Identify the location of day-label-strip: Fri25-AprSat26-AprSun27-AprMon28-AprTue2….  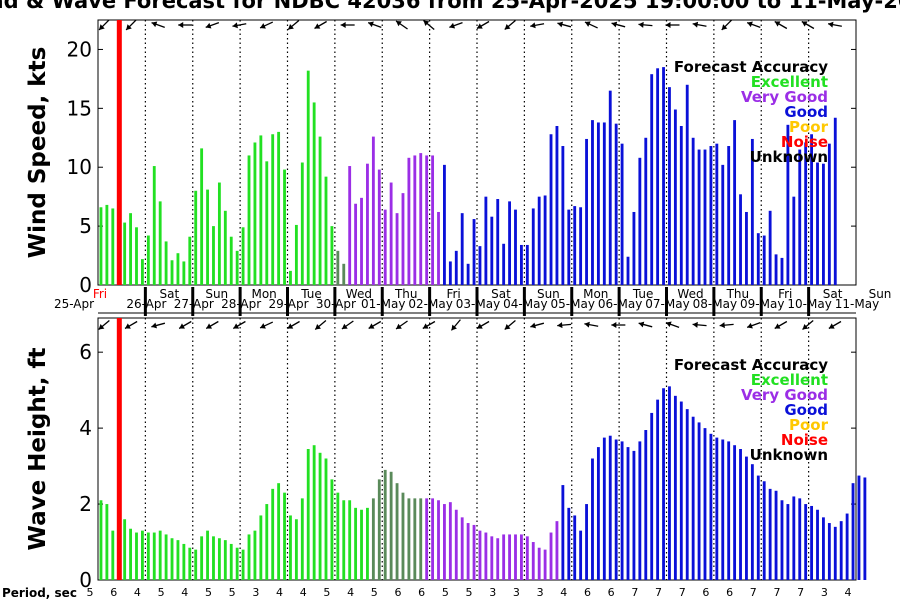
(472, 301).